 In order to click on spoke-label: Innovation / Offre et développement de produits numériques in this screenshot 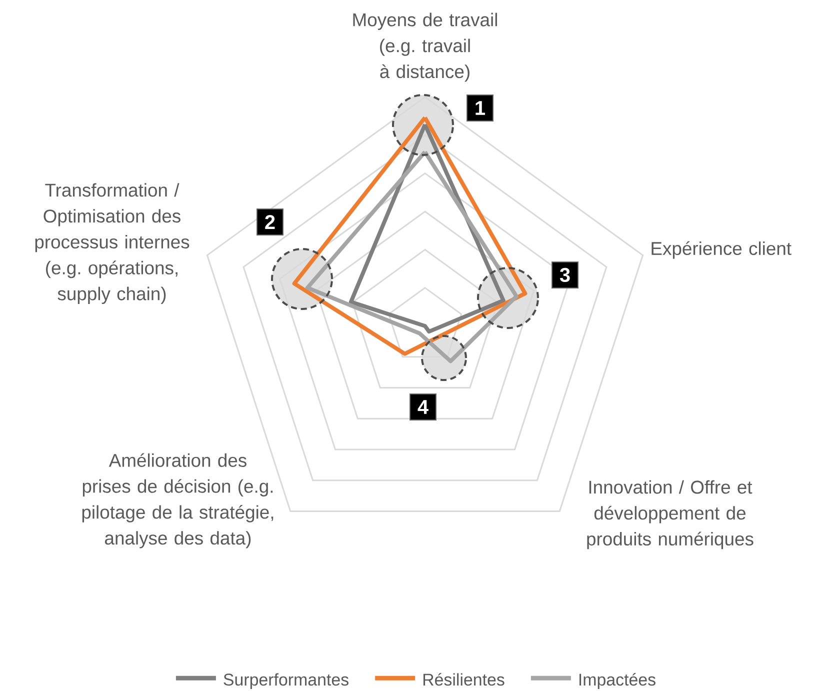, I will do `click(670, 515)`.